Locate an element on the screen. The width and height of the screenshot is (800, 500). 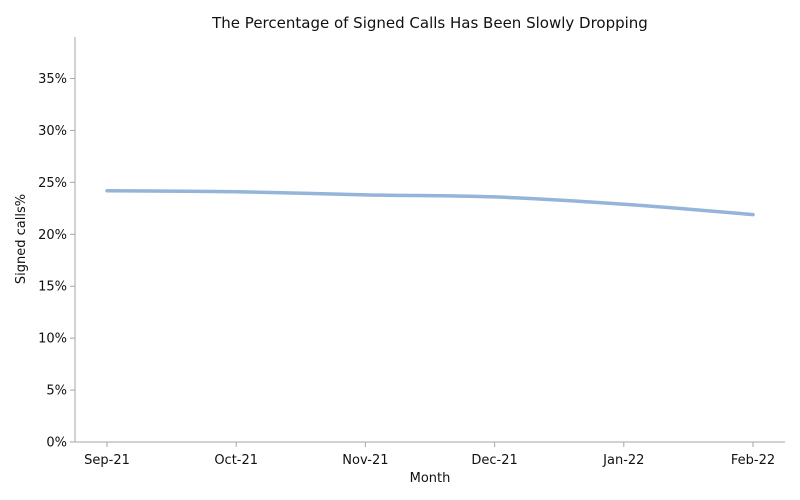
y-tick-label: 25% is located at coordinates (52, 183).